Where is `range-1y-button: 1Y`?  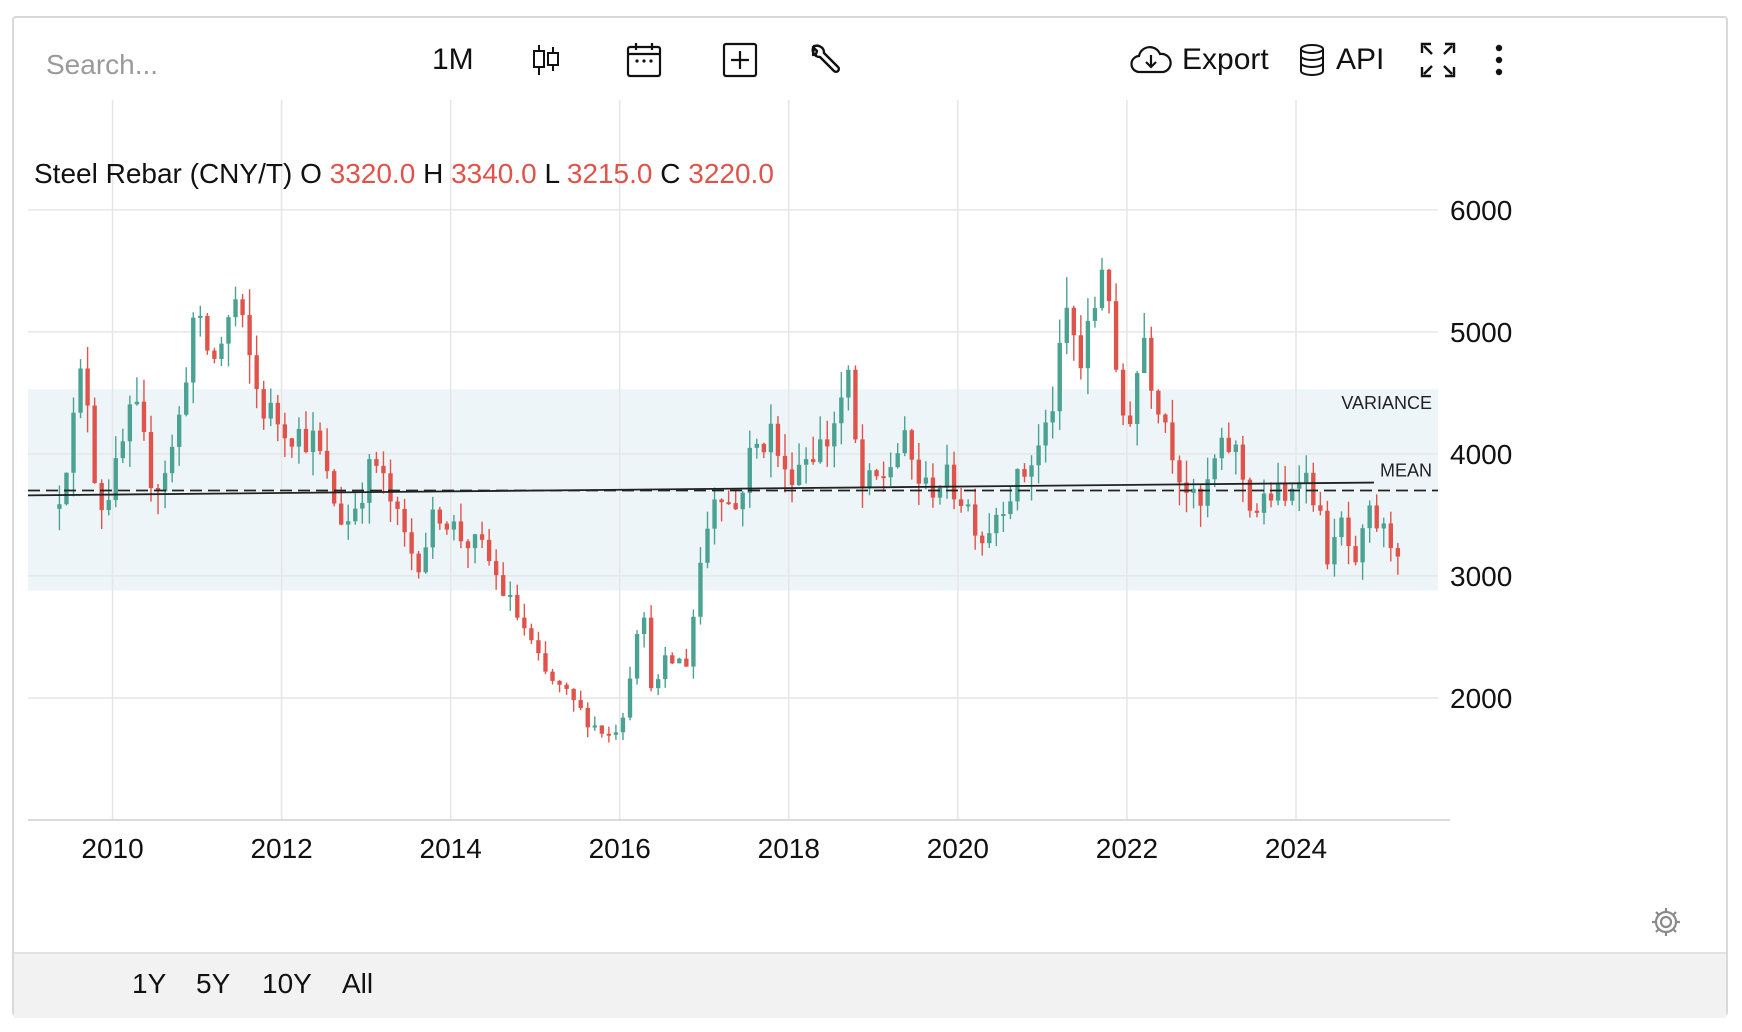 range-1y-button: 1Y is located at coordinates (149, 983).